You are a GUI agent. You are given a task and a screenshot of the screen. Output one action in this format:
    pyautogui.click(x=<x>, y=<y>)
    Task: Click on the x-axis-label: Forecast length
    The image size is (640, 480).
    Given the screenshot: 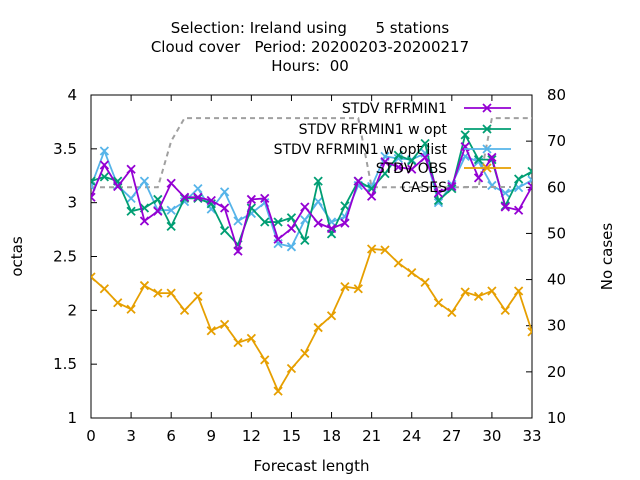 What is the action you would take?
    pyautogui.click(x=311, y=466)
    